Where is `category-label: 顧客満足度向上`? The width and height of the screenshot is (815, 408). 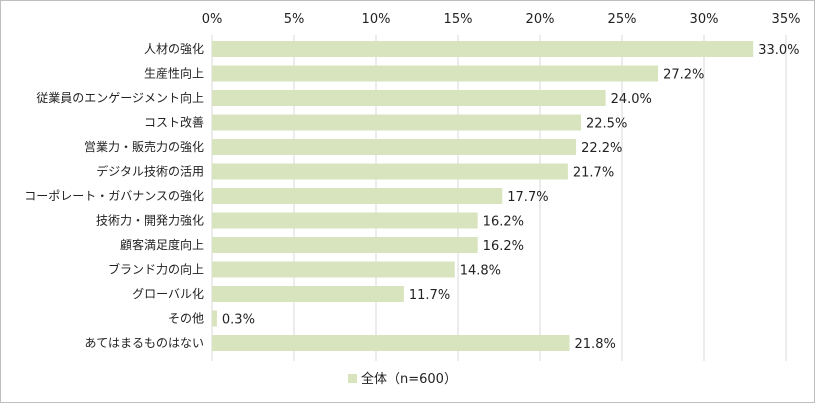
category-label: 顧客満足度向上 is located at coordinates (162, 244).